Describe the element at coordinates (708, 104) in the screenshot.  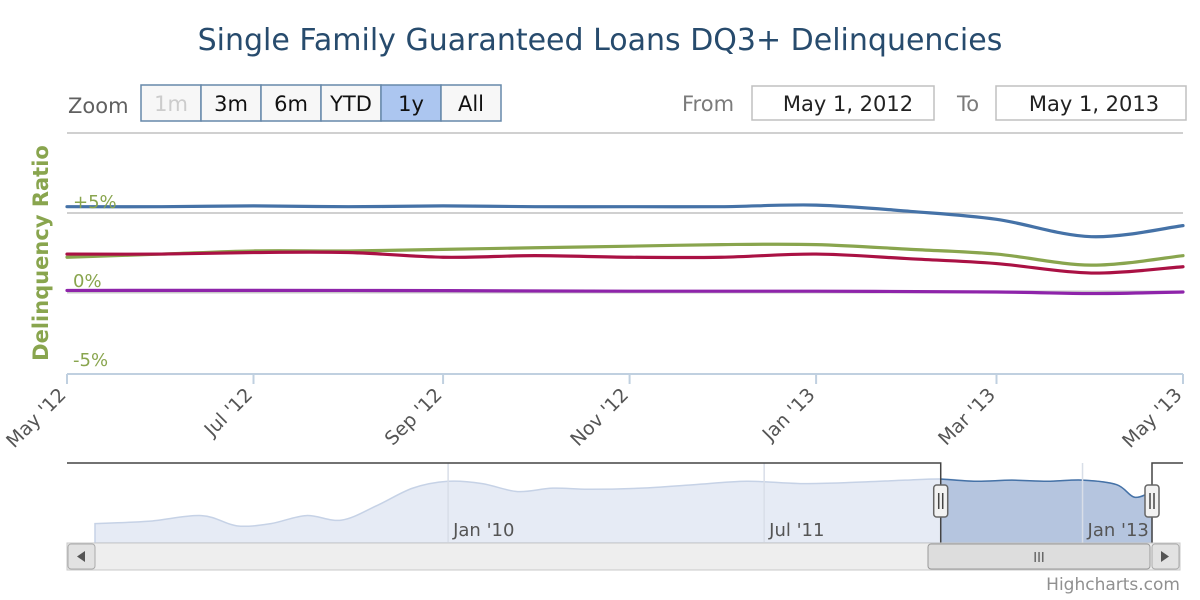
I see `from-label: From` at that location.